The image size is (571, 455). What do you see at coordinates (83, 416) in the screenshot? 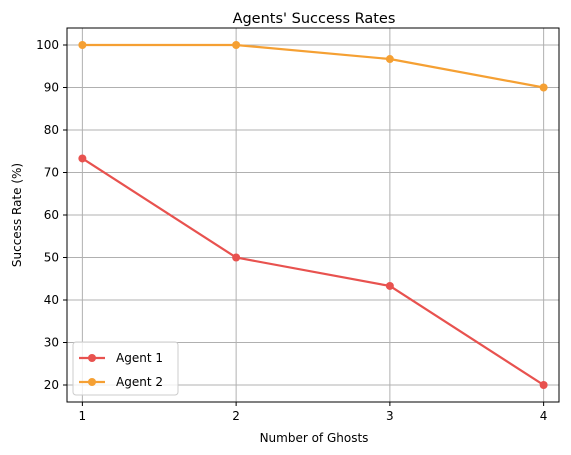
I see `x-tick-label: 1` at bounding box center [83, 416].